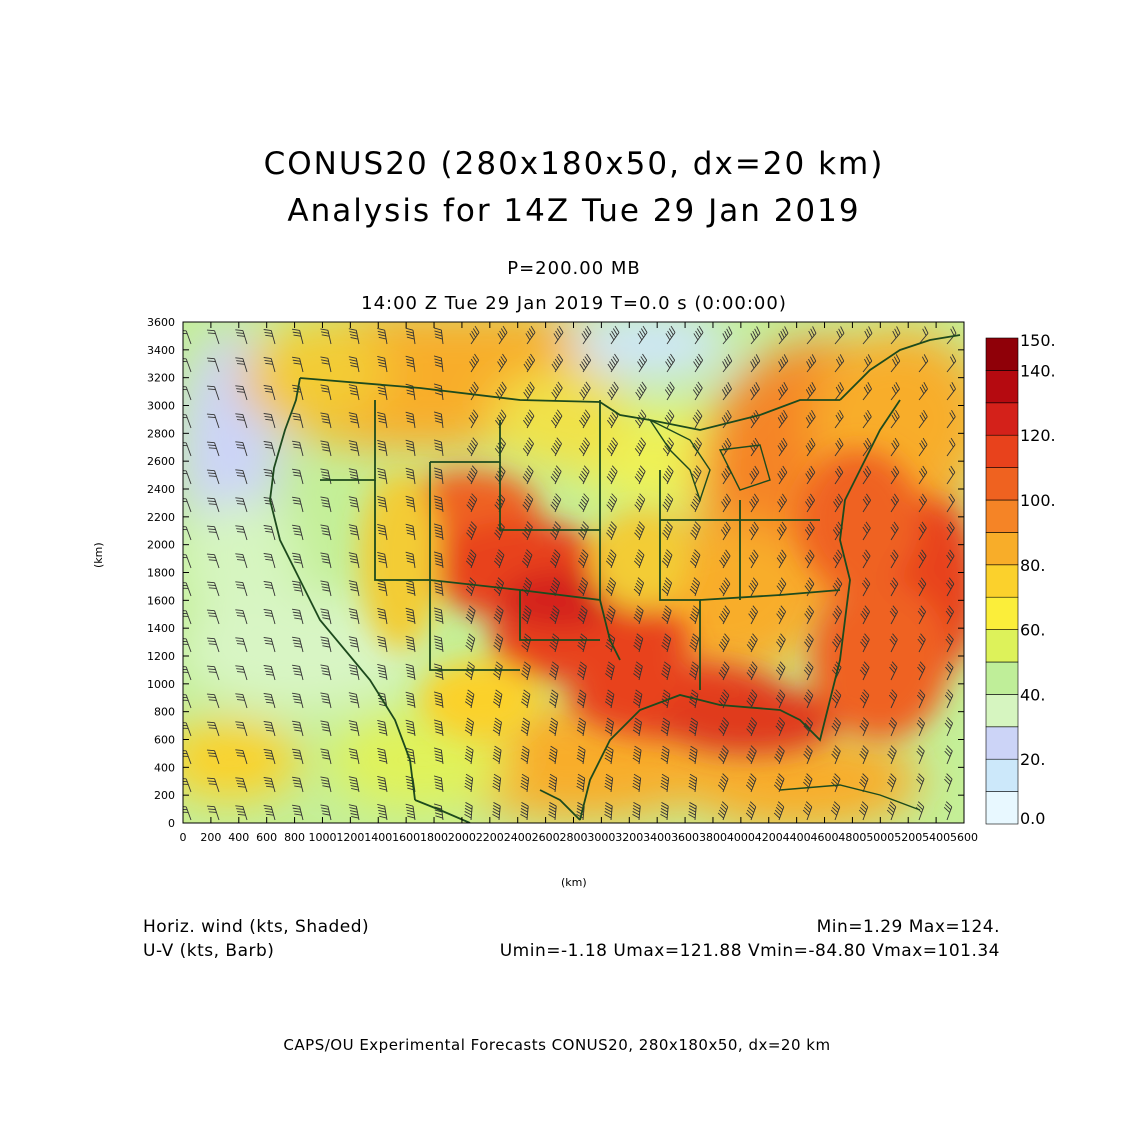  Describe the element at coordinates (657, 837) in the screenshot. I see `x-tick-label: 3400` at that location.